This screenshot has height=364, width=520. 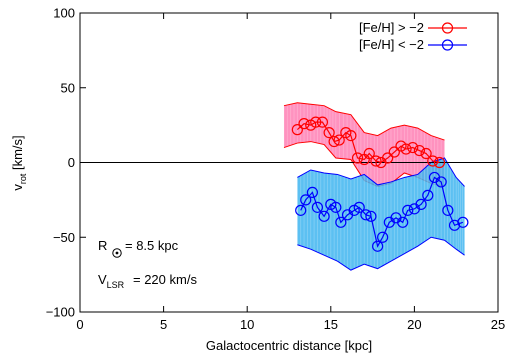 What do you see at coordinates (111, 281) in the screenshot?
I see `svg-text: VLSR` at bounding box center [111, 281].